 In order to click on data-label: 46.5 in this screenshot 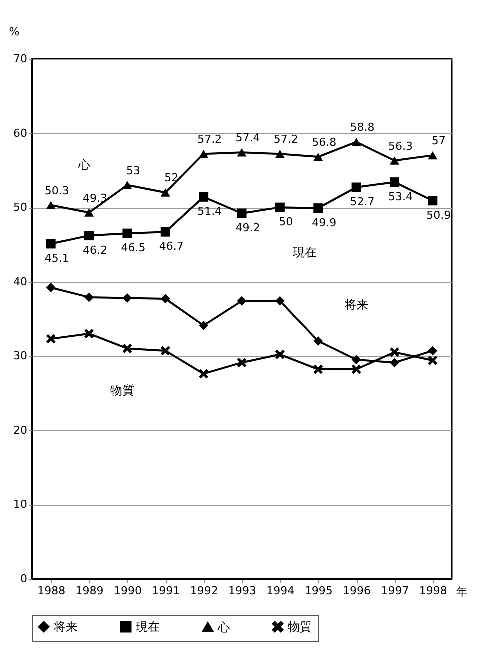, I will do `click(133, 248)`.